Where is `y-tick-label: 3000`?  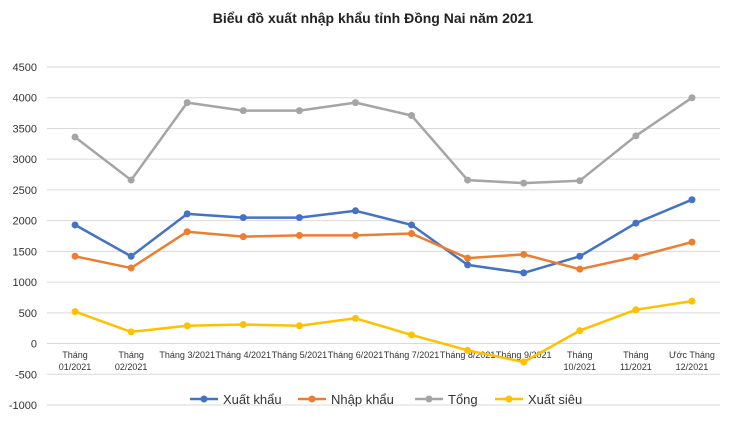
y-tick-label: 3000 is located at coordinates (25, 160).